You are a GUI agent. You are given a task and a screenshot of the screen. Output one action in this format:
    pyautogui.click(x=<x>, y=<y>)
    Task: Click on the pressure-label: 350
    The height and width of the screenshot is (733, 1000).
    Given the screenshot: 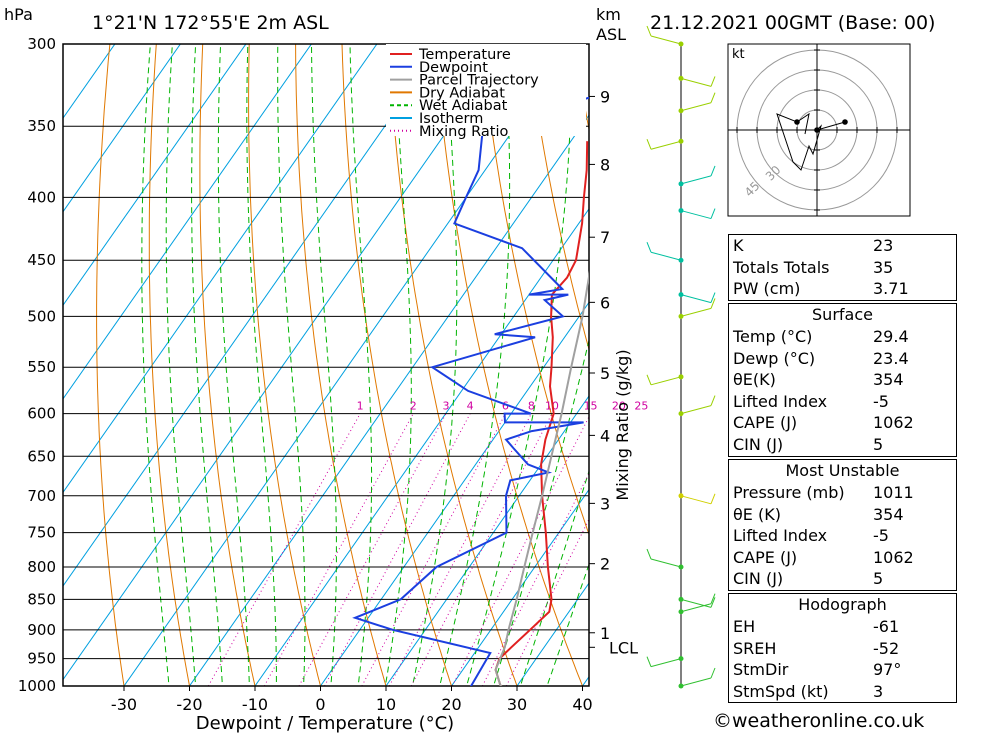 What is the action you would take?
    pyautogui.click(x=41, y=126)
    